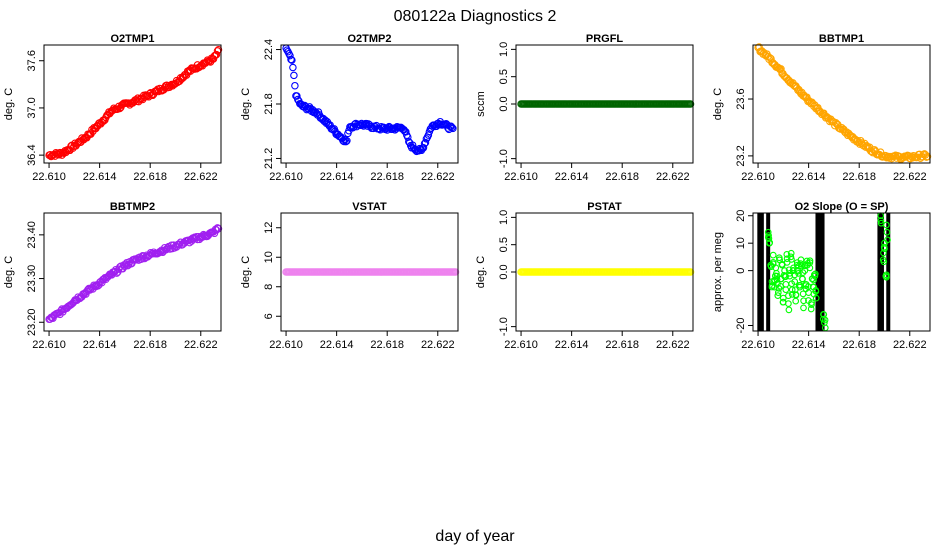 The width and height of the screenshot is (950, 550). Describe the element at coordinates (32, 322) in the screenshot. I see `y-tick-label: 23.20` at that location.